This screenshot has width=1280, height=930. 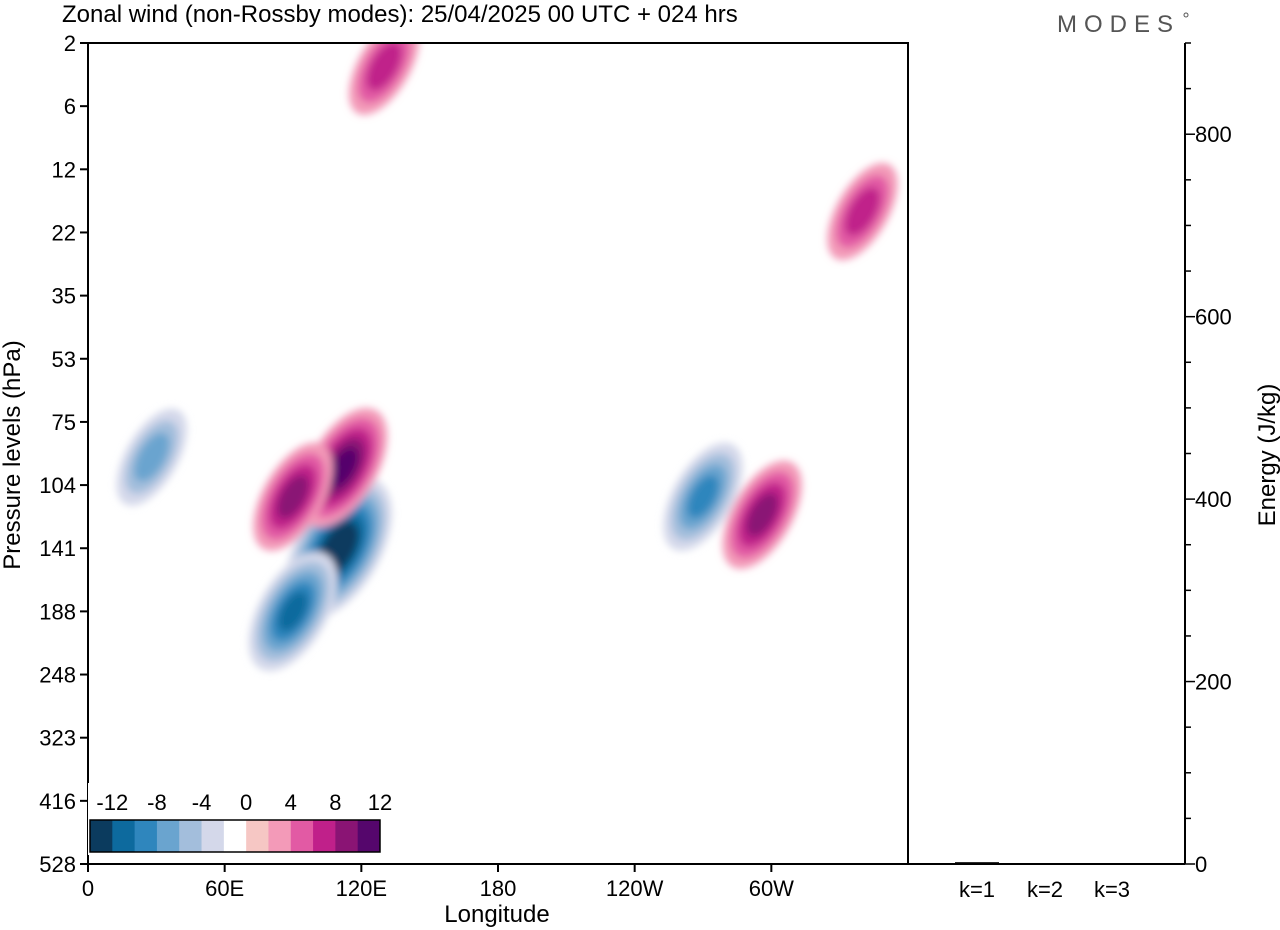 What do you see at coordinates (1213, 134) in the screenshot?
I see `energy-tick-label: 800` at bounding box center [1213, 134].